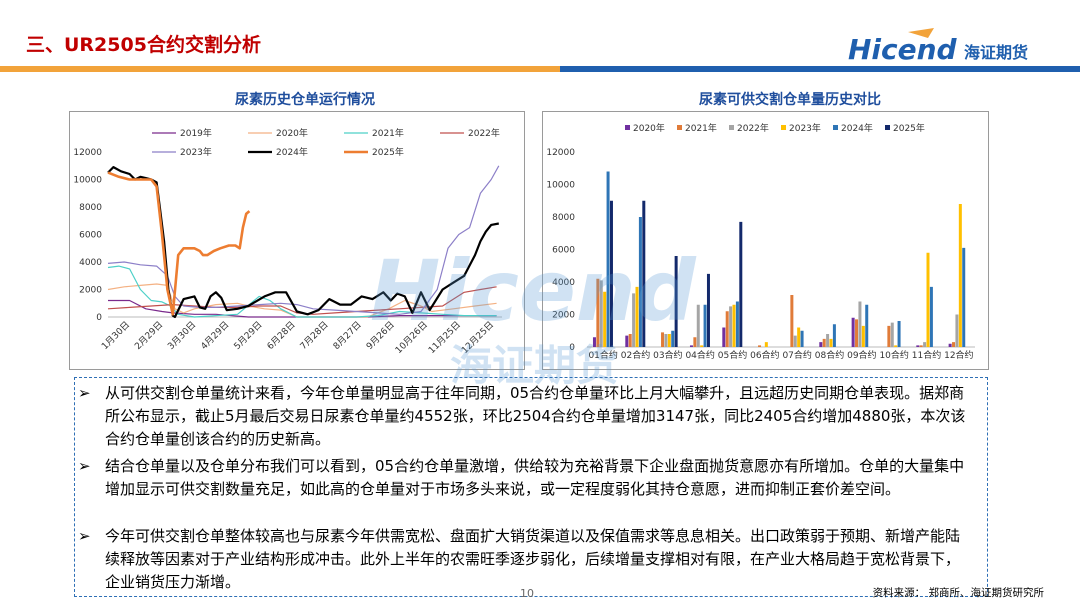 The width and height of the screenshot is (1080, 608). Describe the element at coordinates (931, 316) in the screenshot. I see `bar-2024年-11合约` at that location.